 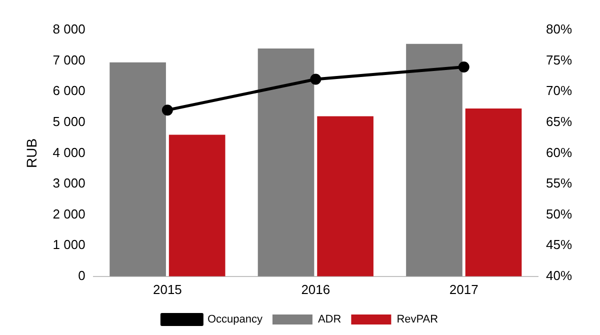 What do you see at coordinates (69, 29) in the screenshot?
I see `y-tick-label: 8 000` at bounding box center [69, 29].